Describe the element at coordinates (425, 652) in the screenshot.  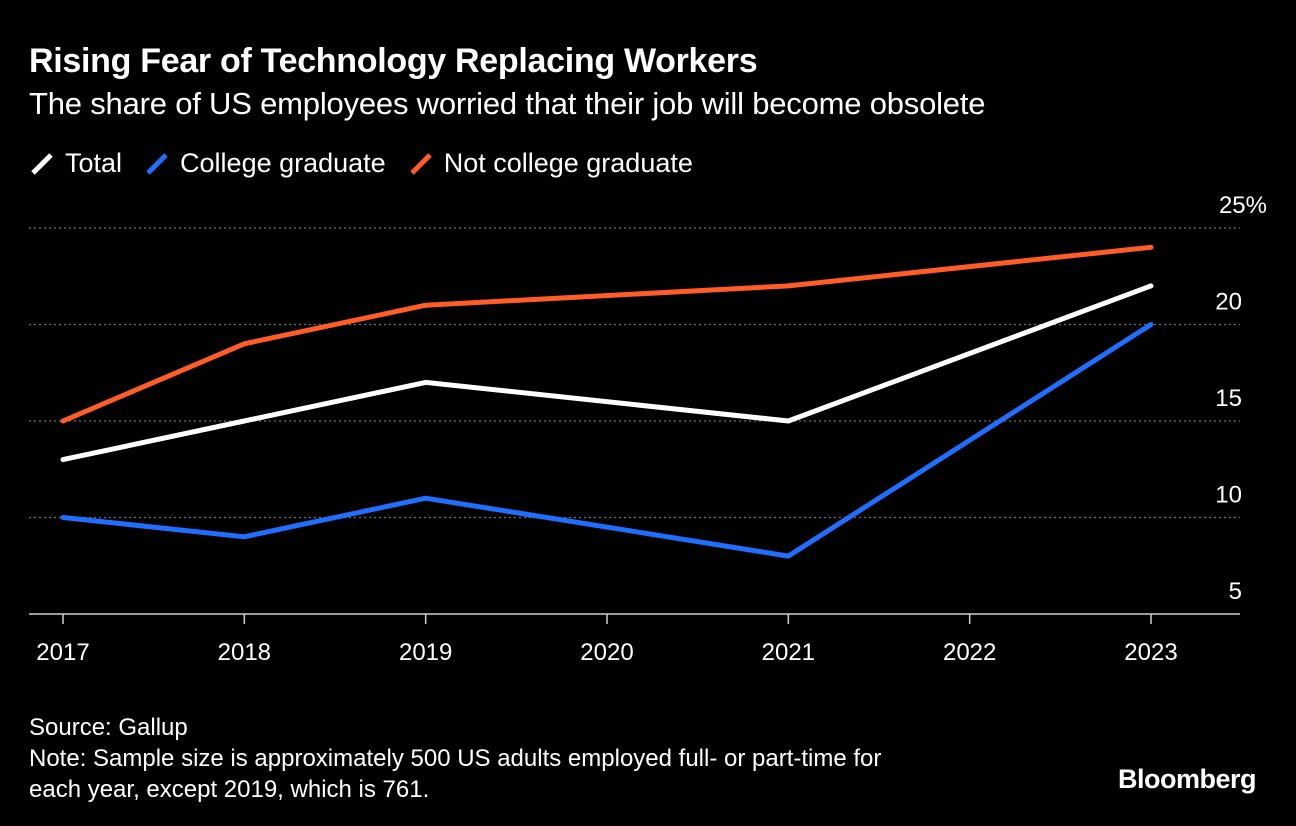
I see `x-tick-label-2019: 2019` at that location.